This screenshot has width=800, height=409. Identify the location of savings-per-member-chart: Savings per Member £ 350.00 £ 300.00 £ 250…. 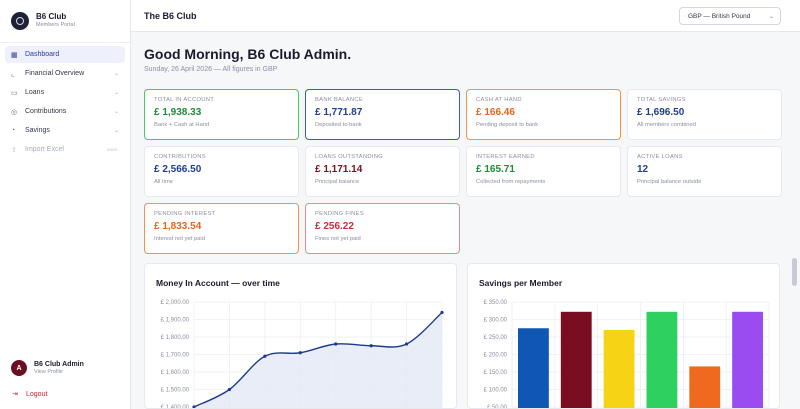
(623, 336).